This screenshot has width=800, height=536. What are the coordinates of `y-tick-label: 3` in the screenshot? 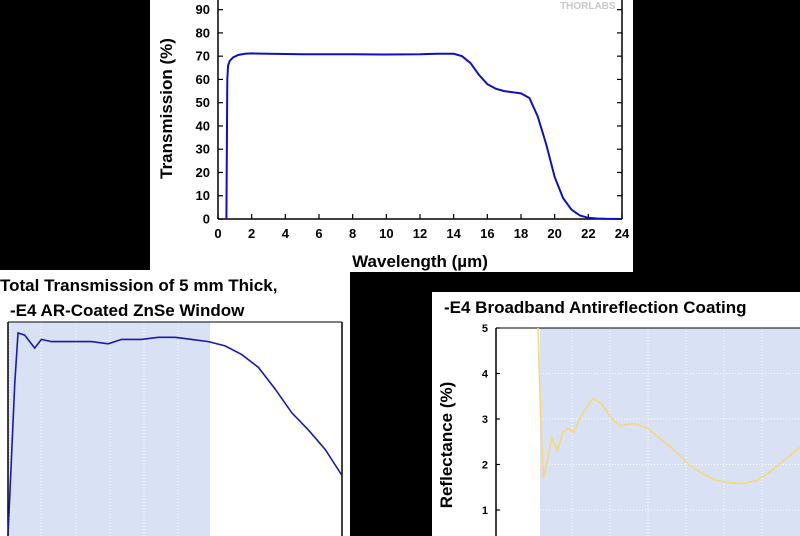 It's located at (485, 420).